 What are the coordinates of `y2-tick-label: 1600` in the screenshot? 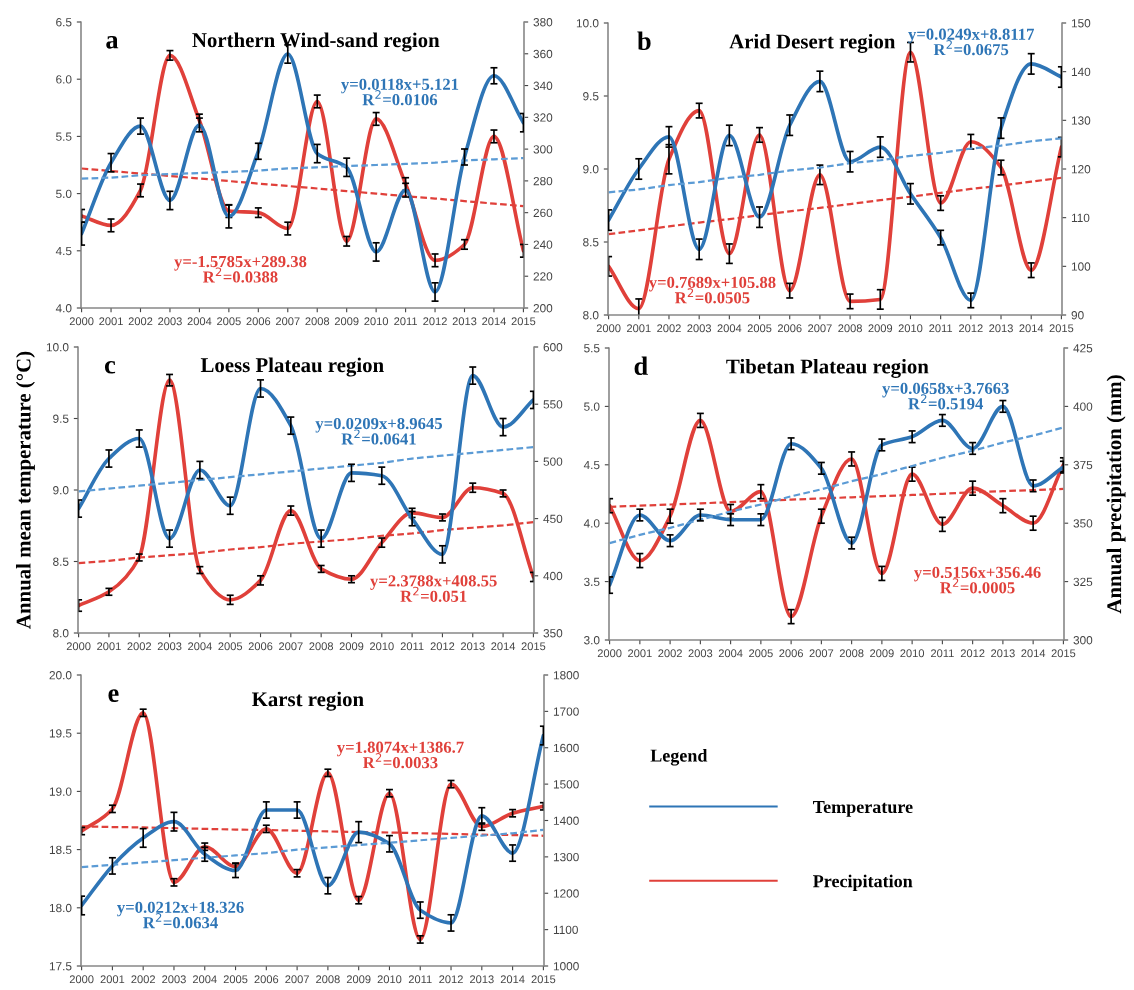 It's located at (566, 748).